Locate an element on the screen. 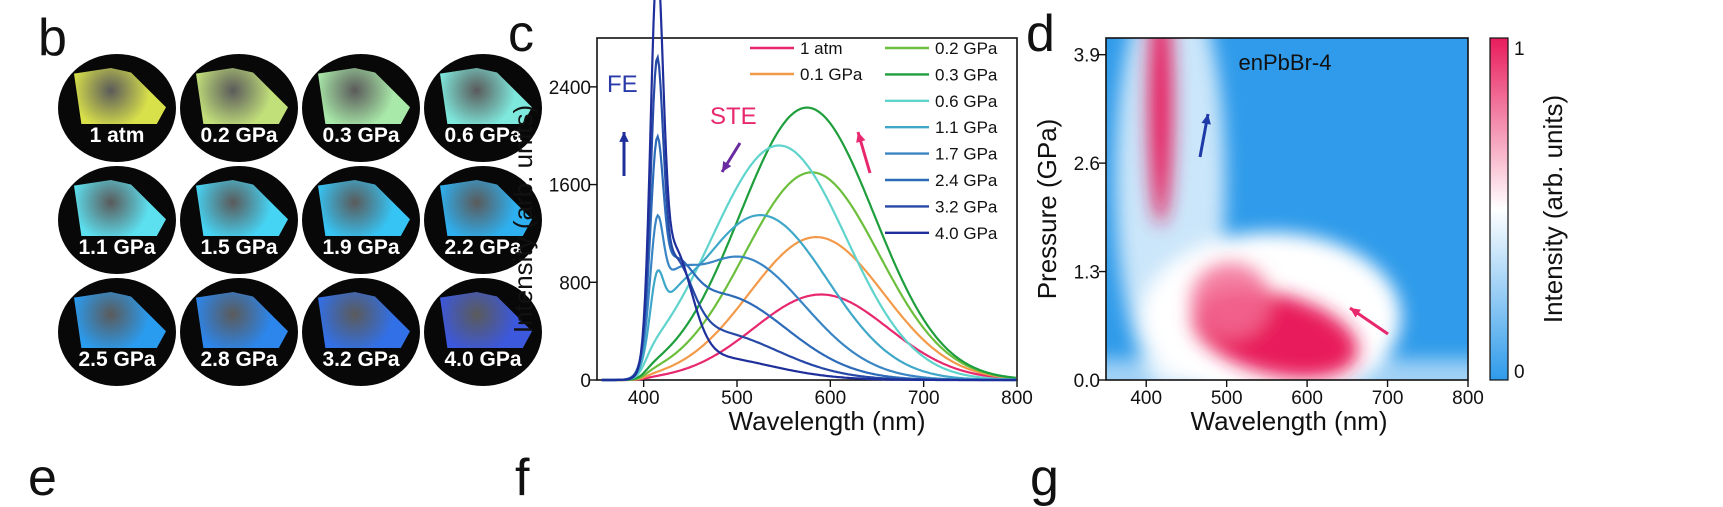  panel-letter-f: f is located at coordinates (522, 478).